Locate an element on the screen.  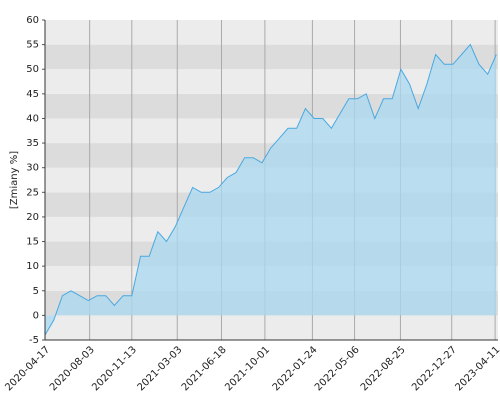
y-tick-label: 50 is located at coordinates (32, 69).